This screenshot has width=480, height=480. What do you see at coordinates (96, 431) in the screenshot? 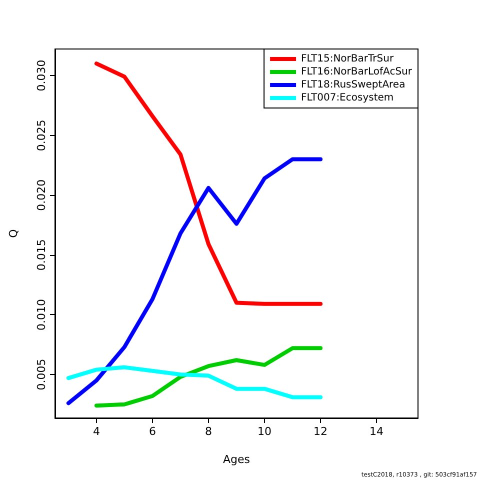
I see `x-tick-label: 4` at bounding box center [96, 431].